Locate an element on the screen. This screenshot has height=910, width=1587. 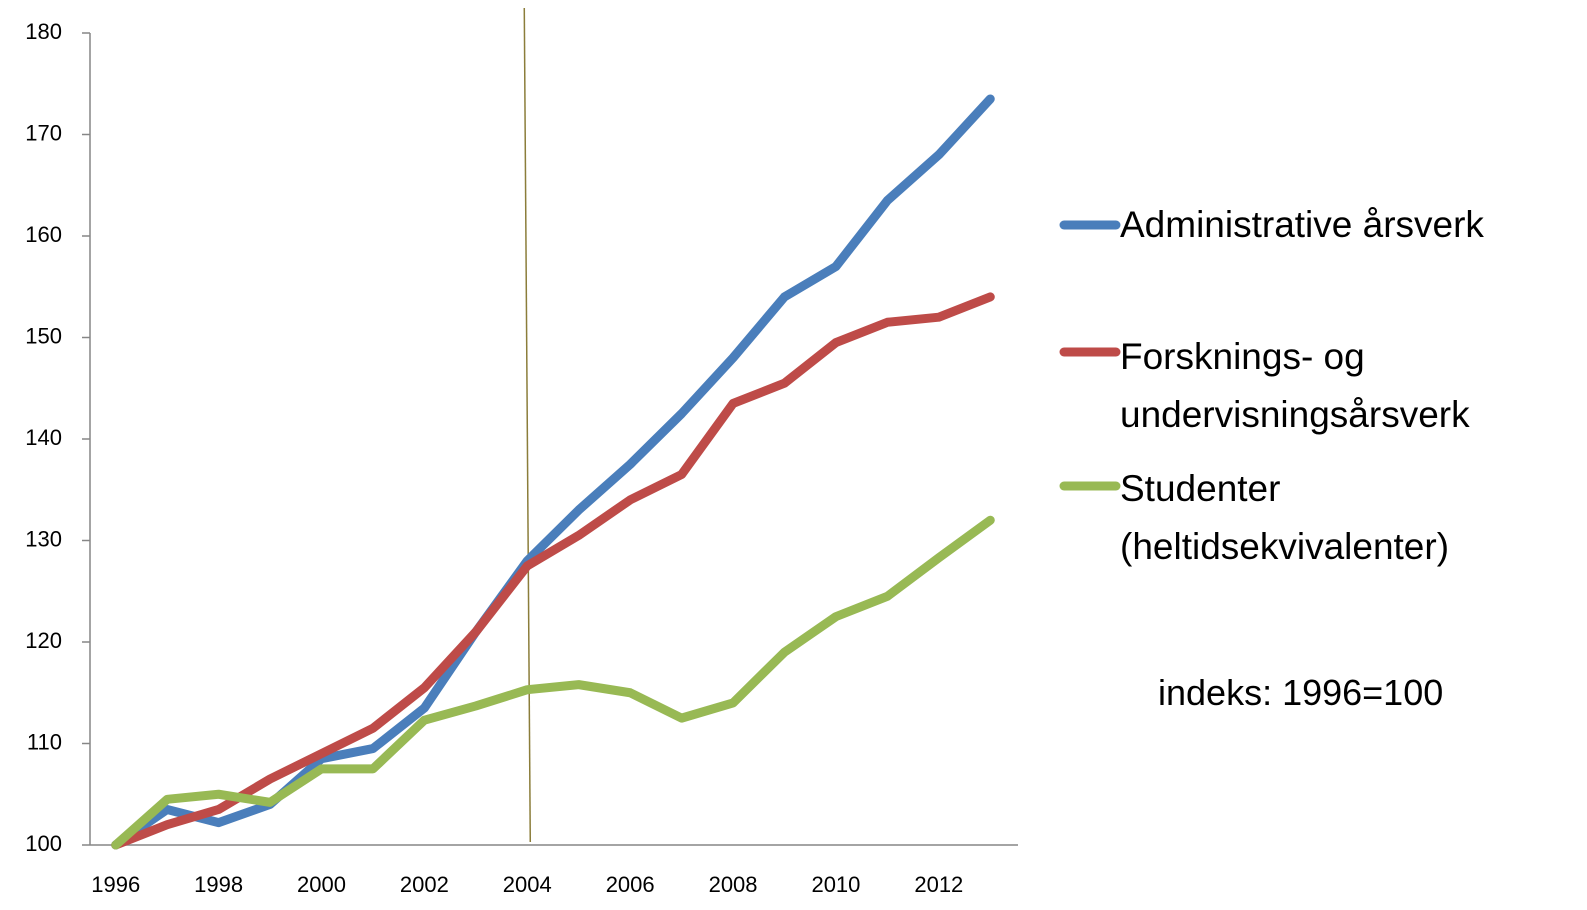
legend-label: Forsknings- og undervisningsårsverk is located at coordinates (1295, 385).